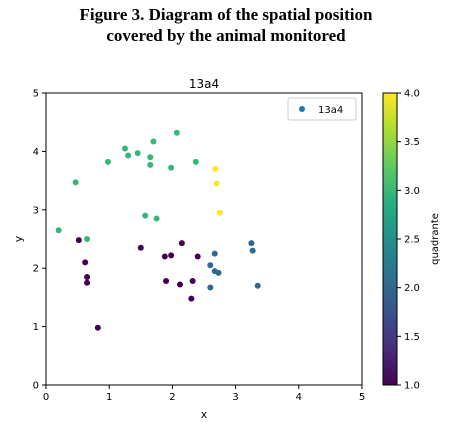 The width and height of the screenshot is (452, 435). What do you see at coordinates (412, 288) in the screenshot?
I see `colorbar-tick-label: 2.0` at bounding box center [412, 288].